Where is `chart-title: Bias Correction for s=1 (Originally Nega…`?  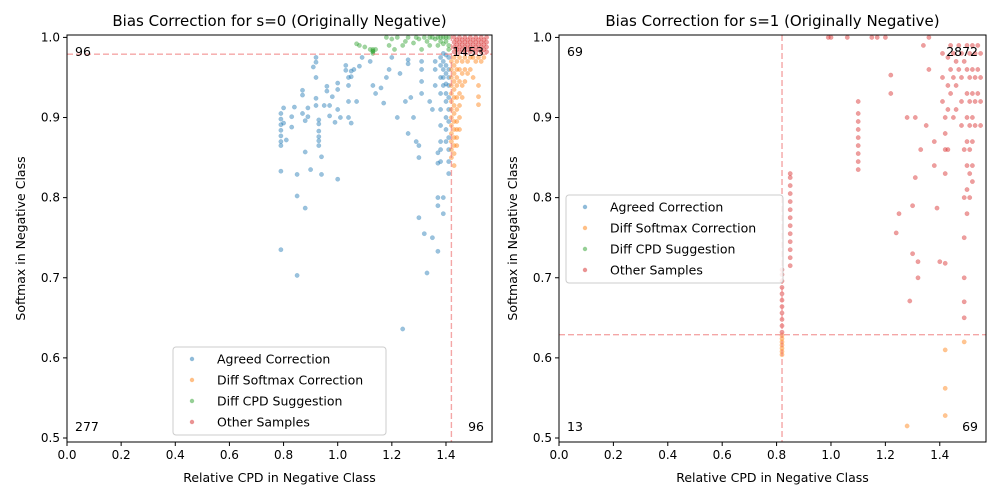
chart-title: Bias Correction for s=1 (Originally Nega… is located at coordinates (772, 21).